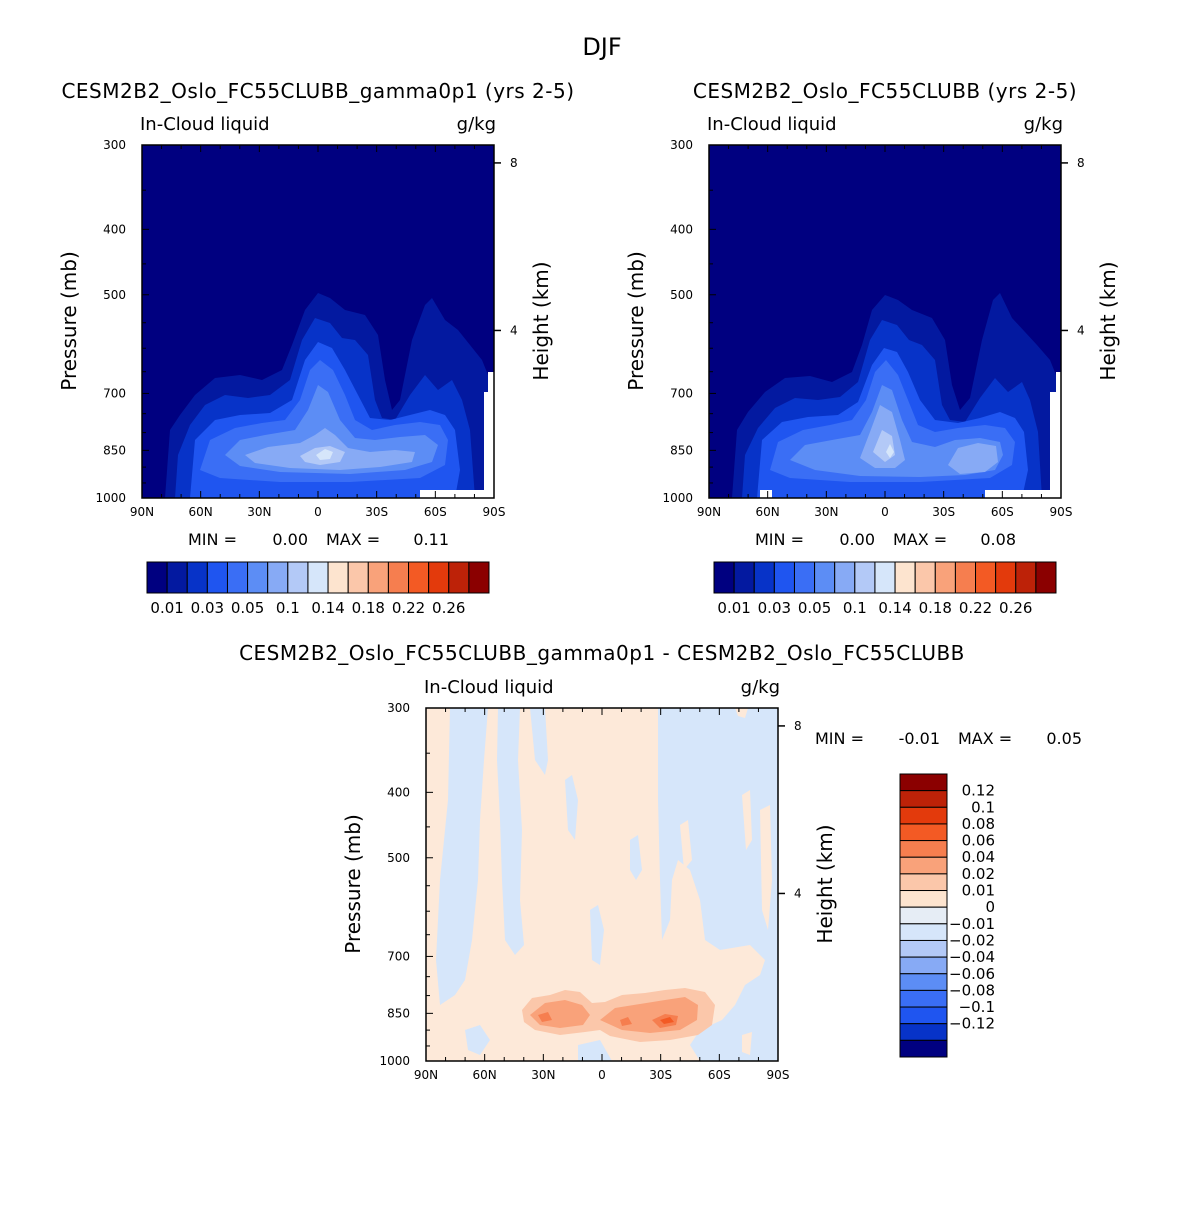 Image resolution: width=1204 pixels, height=1206 pixels. What do you see at coordinates (431, 539) in the screenshot?
I see `max-value: 0.11` at bounding box center [431, 539].